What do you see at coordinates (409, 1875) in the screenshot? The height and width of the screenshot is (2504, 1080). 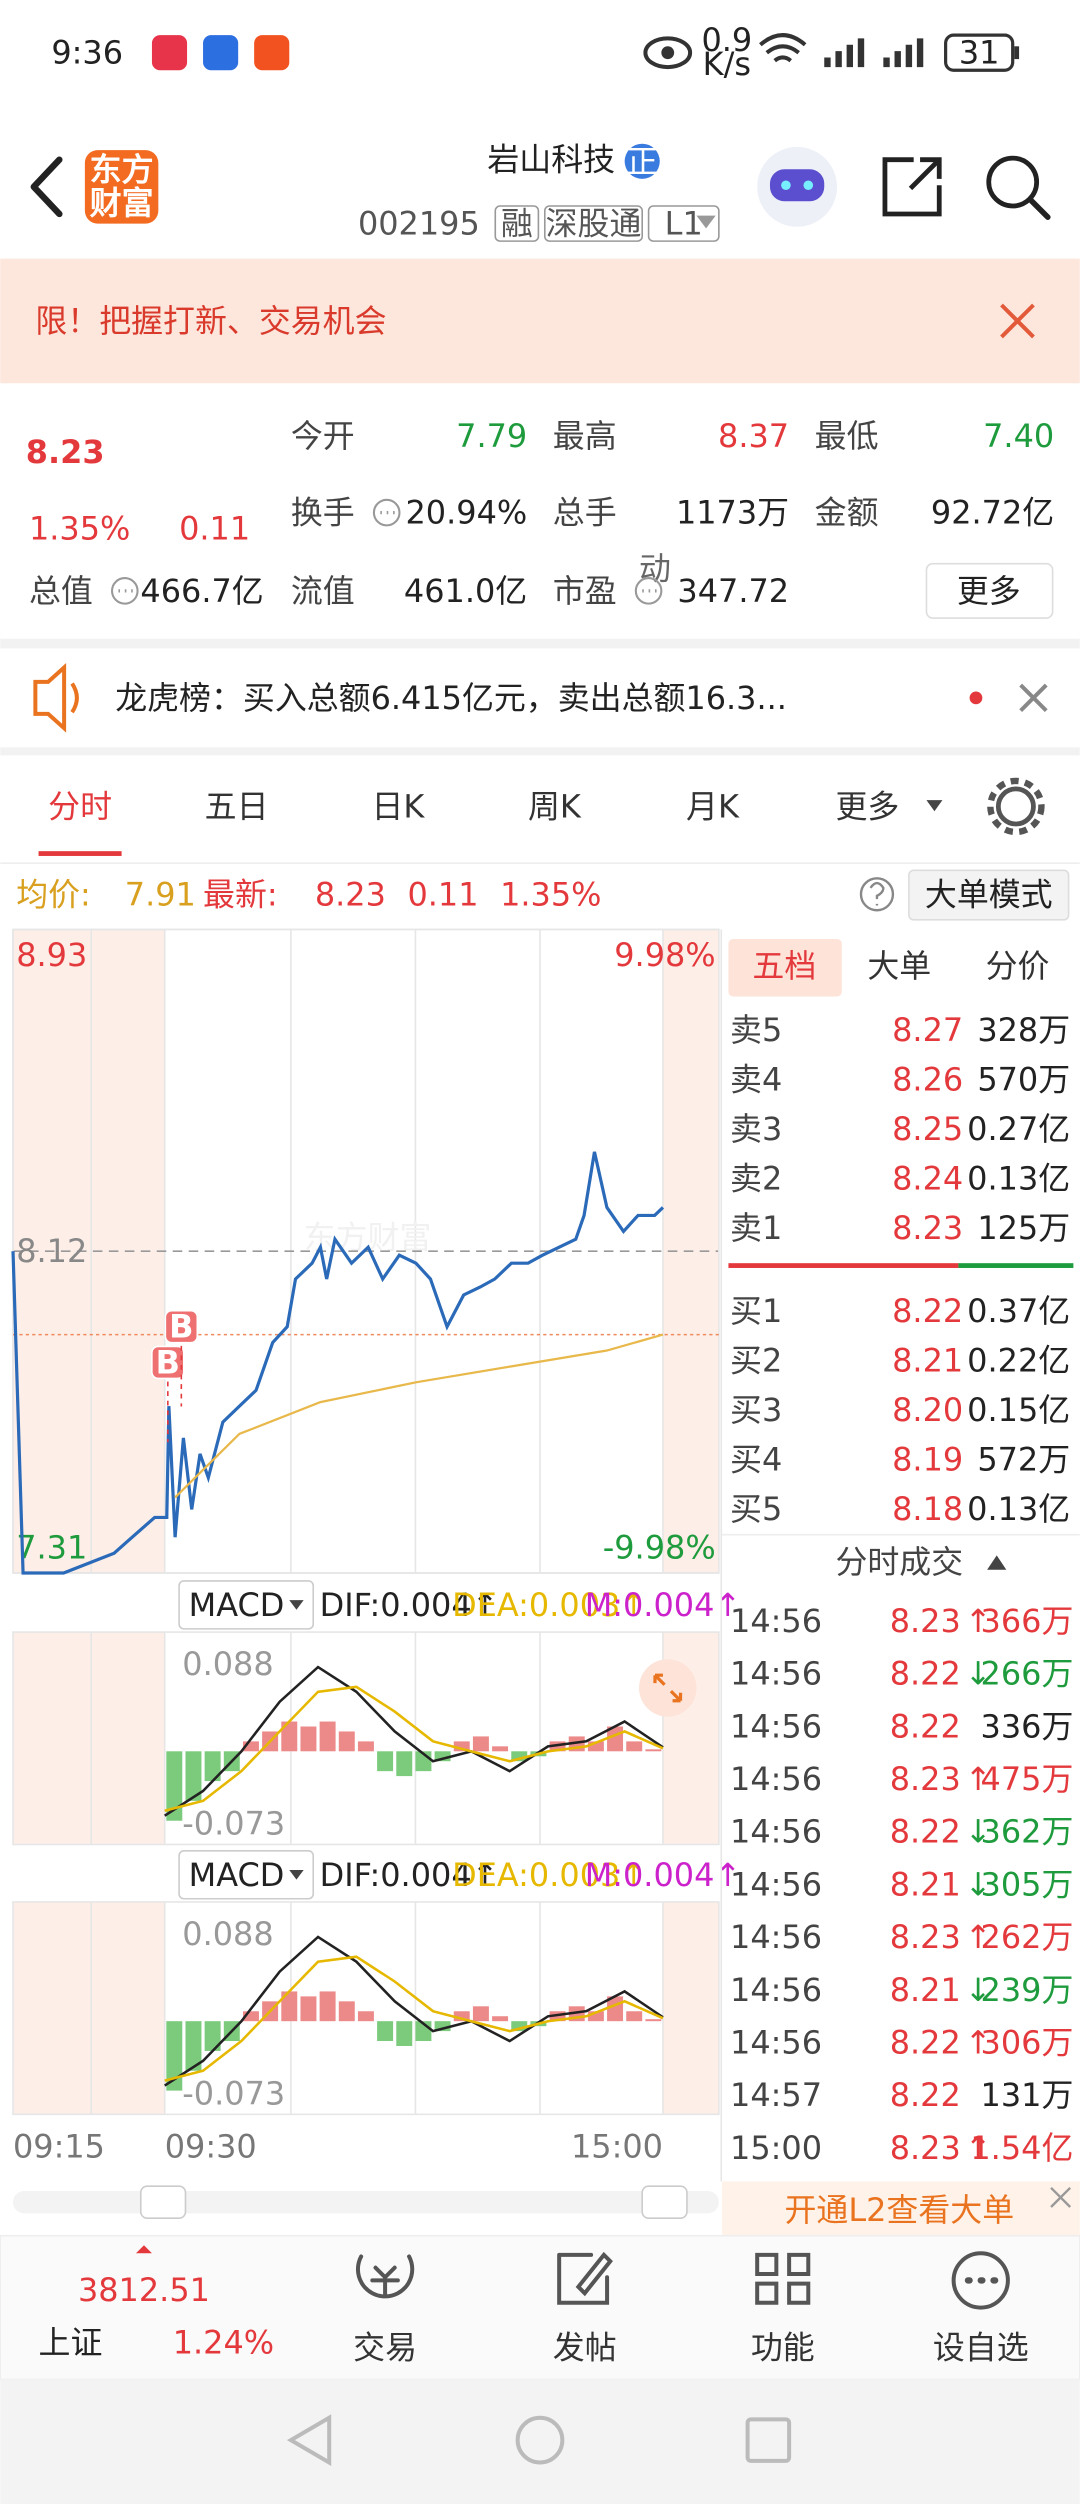 I see `dif-label: DIF:0.004↑` at bounding box center [409, 1875].